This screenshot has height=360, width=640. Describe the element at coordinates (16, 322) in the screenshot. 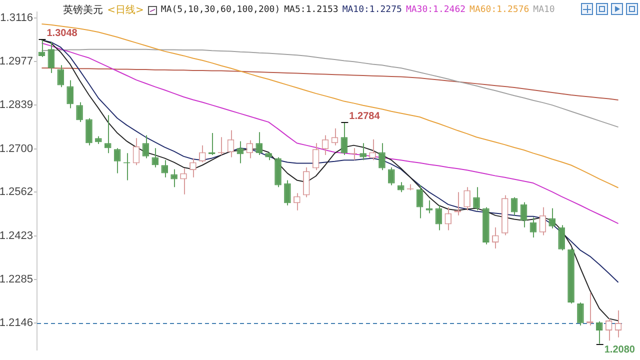

I see `y-tick-label: 1.2146` at that location.